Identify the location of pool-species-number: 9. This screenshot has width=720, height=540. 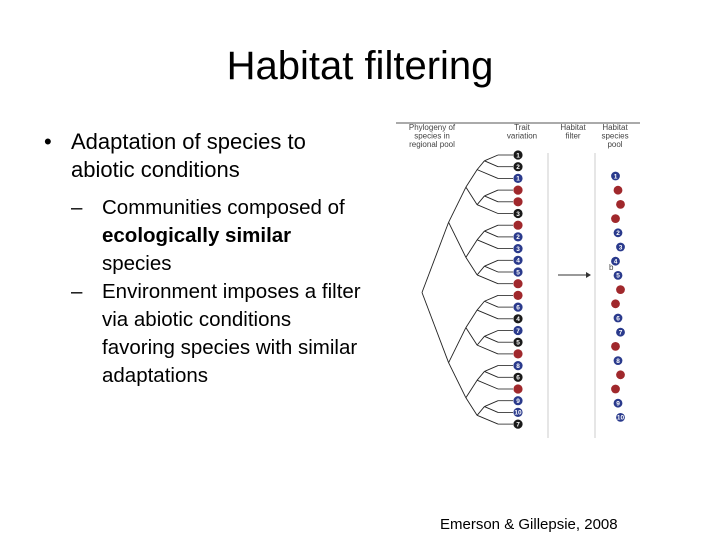
(618, 404).